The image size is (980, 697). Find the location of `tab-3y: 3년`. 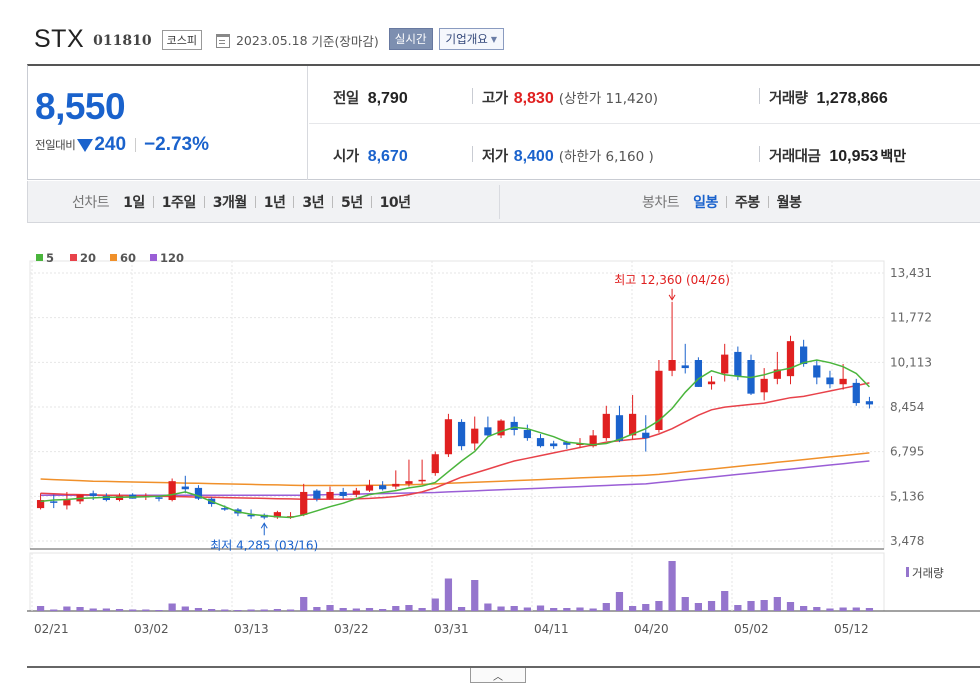

tab-3y: 3년 is located at coordinates (313, 203).